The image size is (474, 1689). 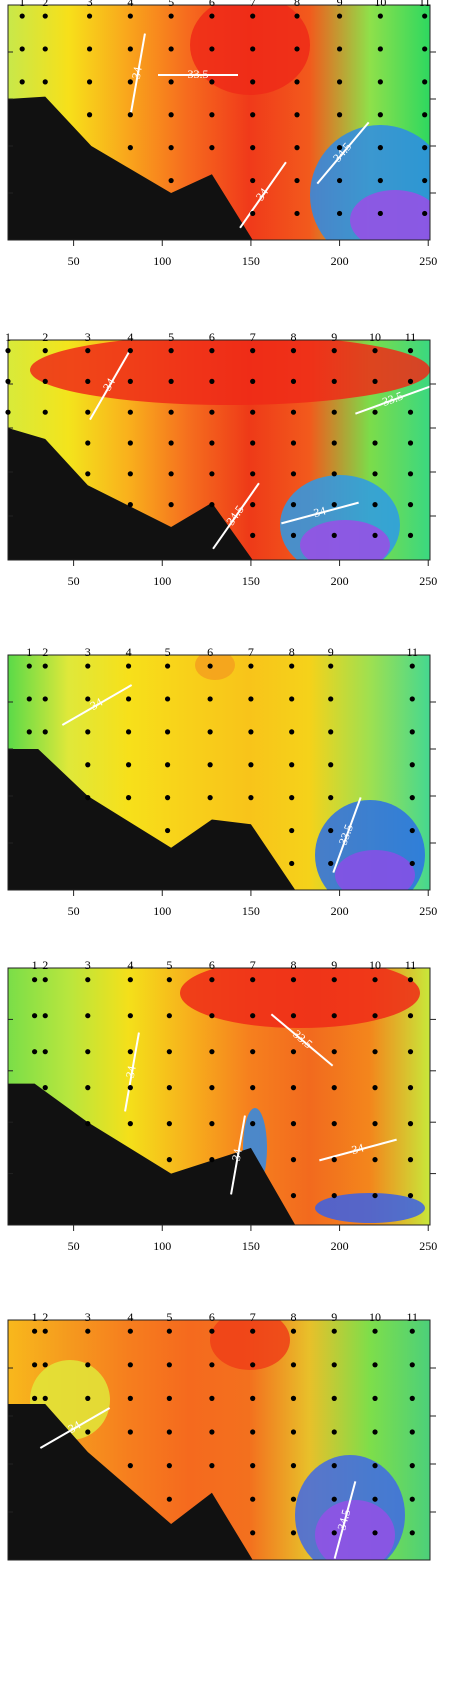 I want to click on station-label: 7, so click(x=253, y=337).